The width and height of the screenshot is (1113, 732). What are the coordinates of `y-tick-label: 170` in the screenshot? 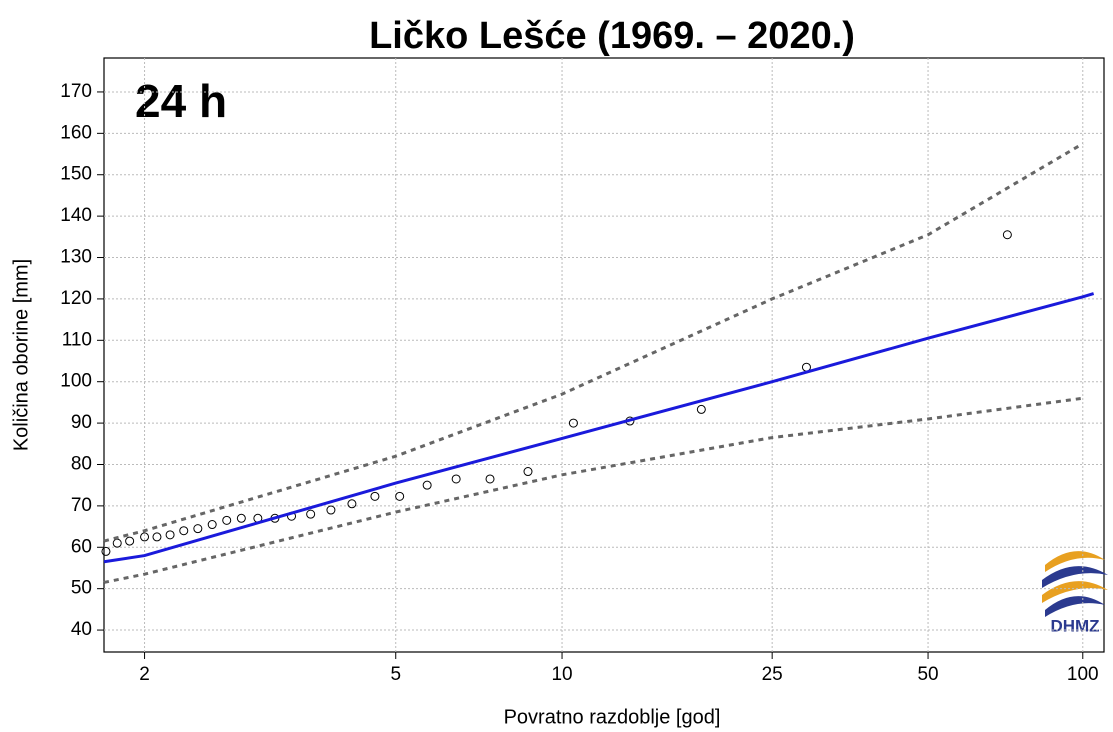 It's located at (76, 91).